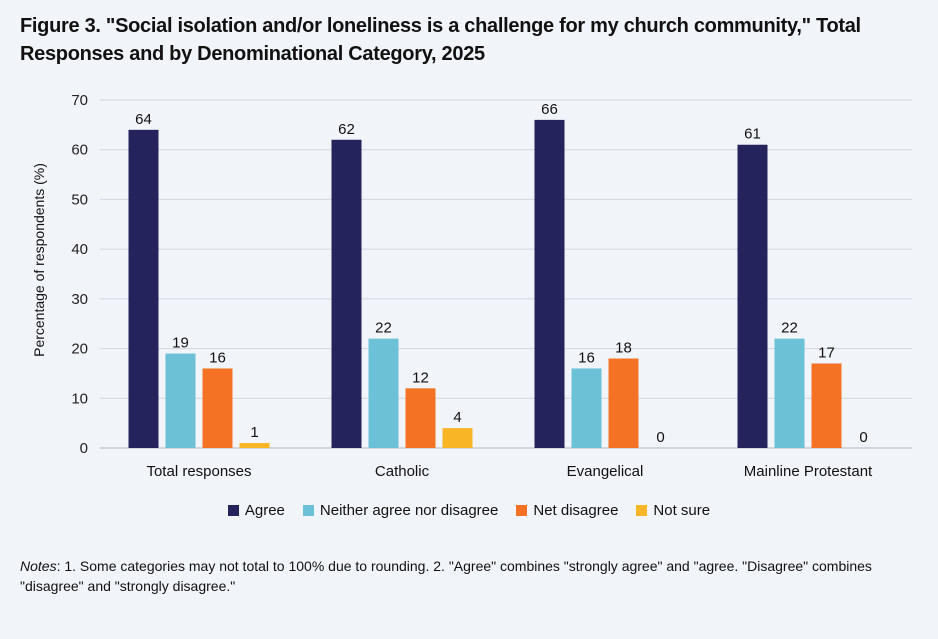  What do you see at coordinates (79, 249) in the screenshot?
I see `y-tick-label: 40` at bounding box center [79, 249].